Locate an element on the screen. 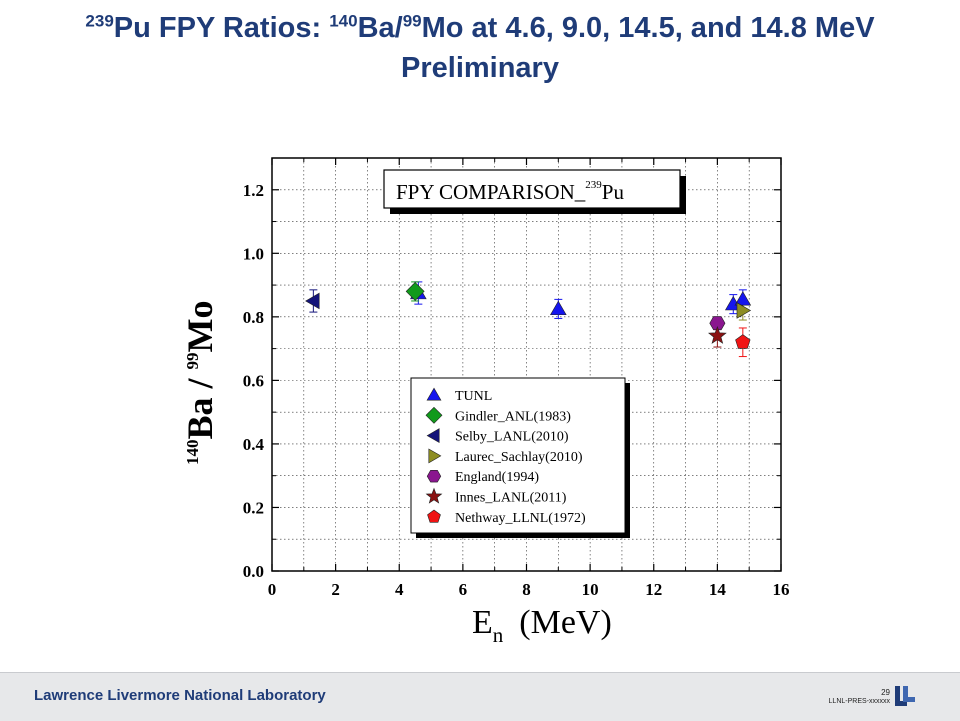 This screenshot has width=960, height=721. lab-name: Lawrence Livermore National Laboratory is located at coordinates (180, 695).